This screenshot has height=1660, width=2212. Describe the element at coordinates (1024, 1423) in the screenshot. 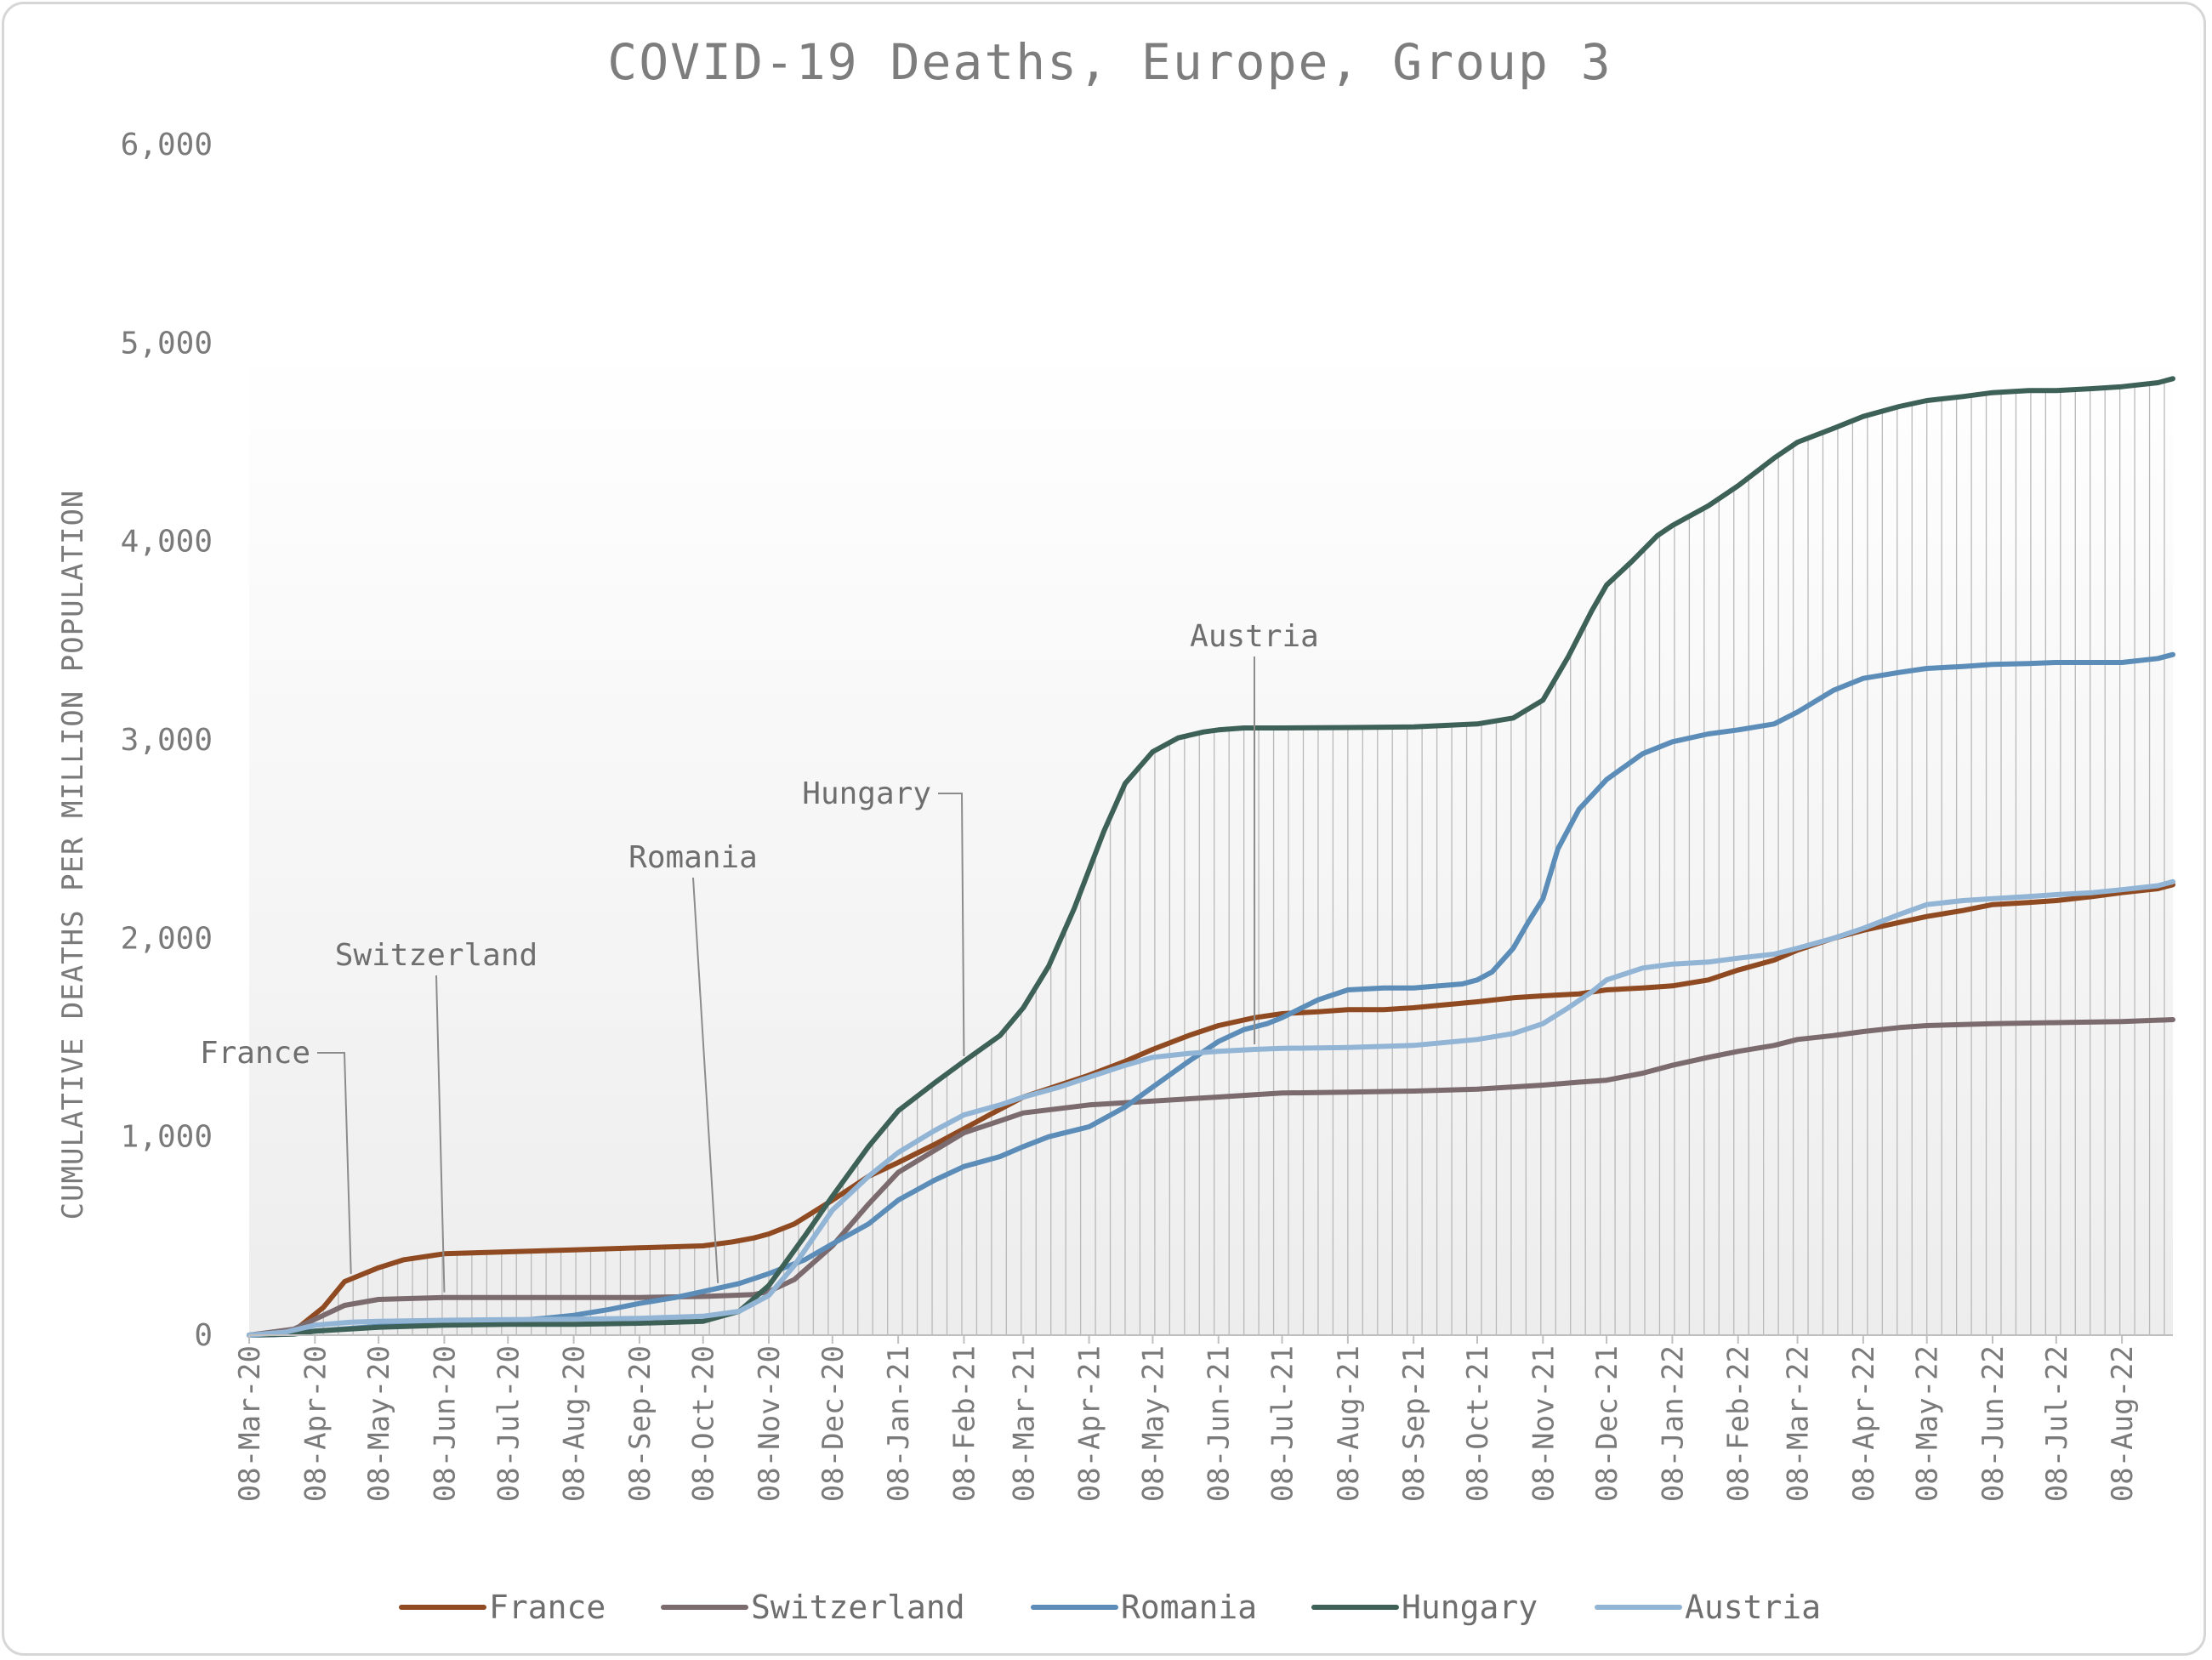

I see `x-tick-label: 08-Mar-21` at that location.